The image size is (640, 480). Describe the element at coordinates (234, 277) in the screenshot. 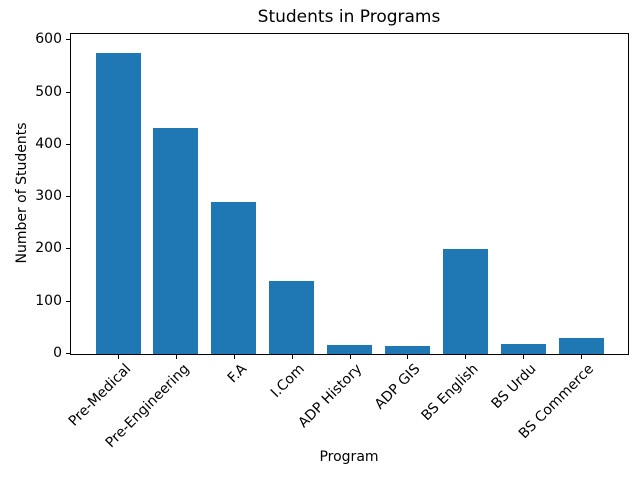

I see `bar-f-a` at that location.